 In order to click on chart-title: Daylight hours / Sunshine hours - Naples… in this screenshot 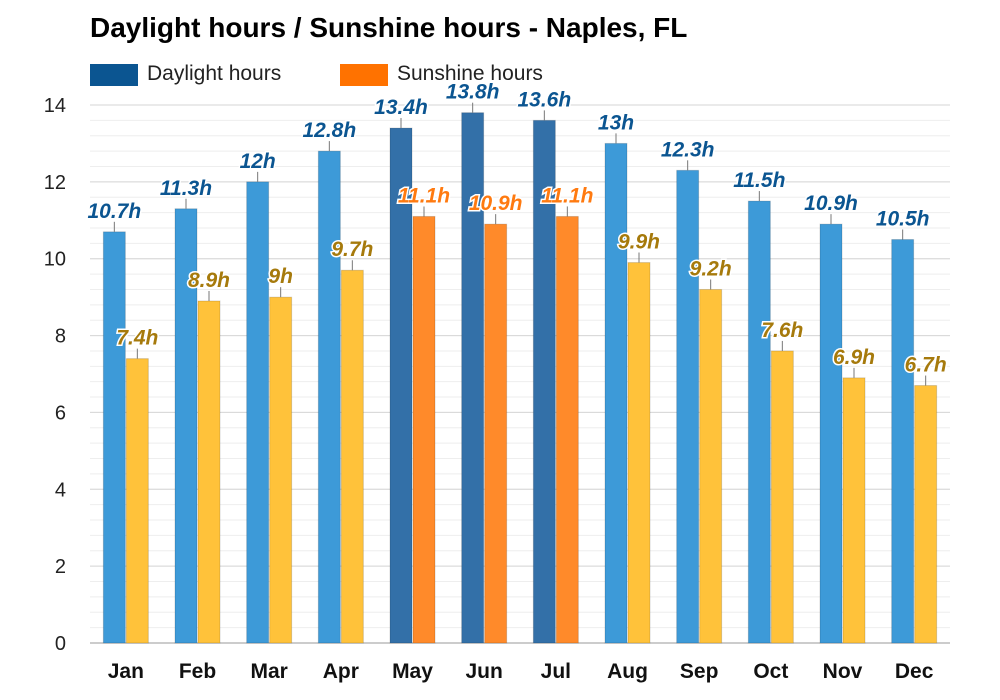, I will do `click(389, 27)`.